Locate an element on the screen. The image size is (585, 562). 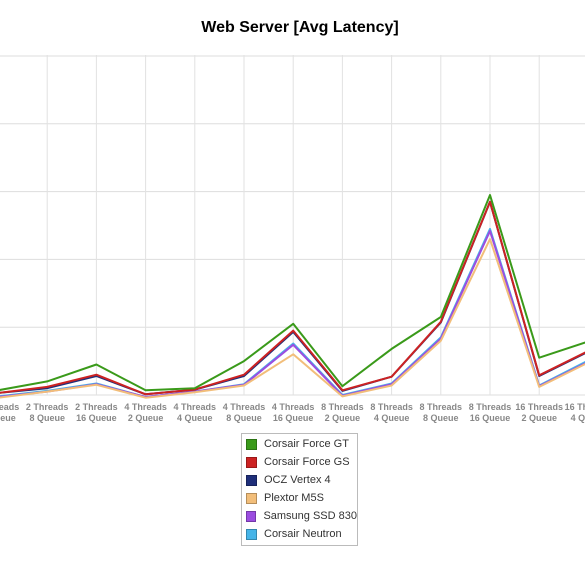
legend-item: Corsair Force GS is located at coordinates (299, 462).